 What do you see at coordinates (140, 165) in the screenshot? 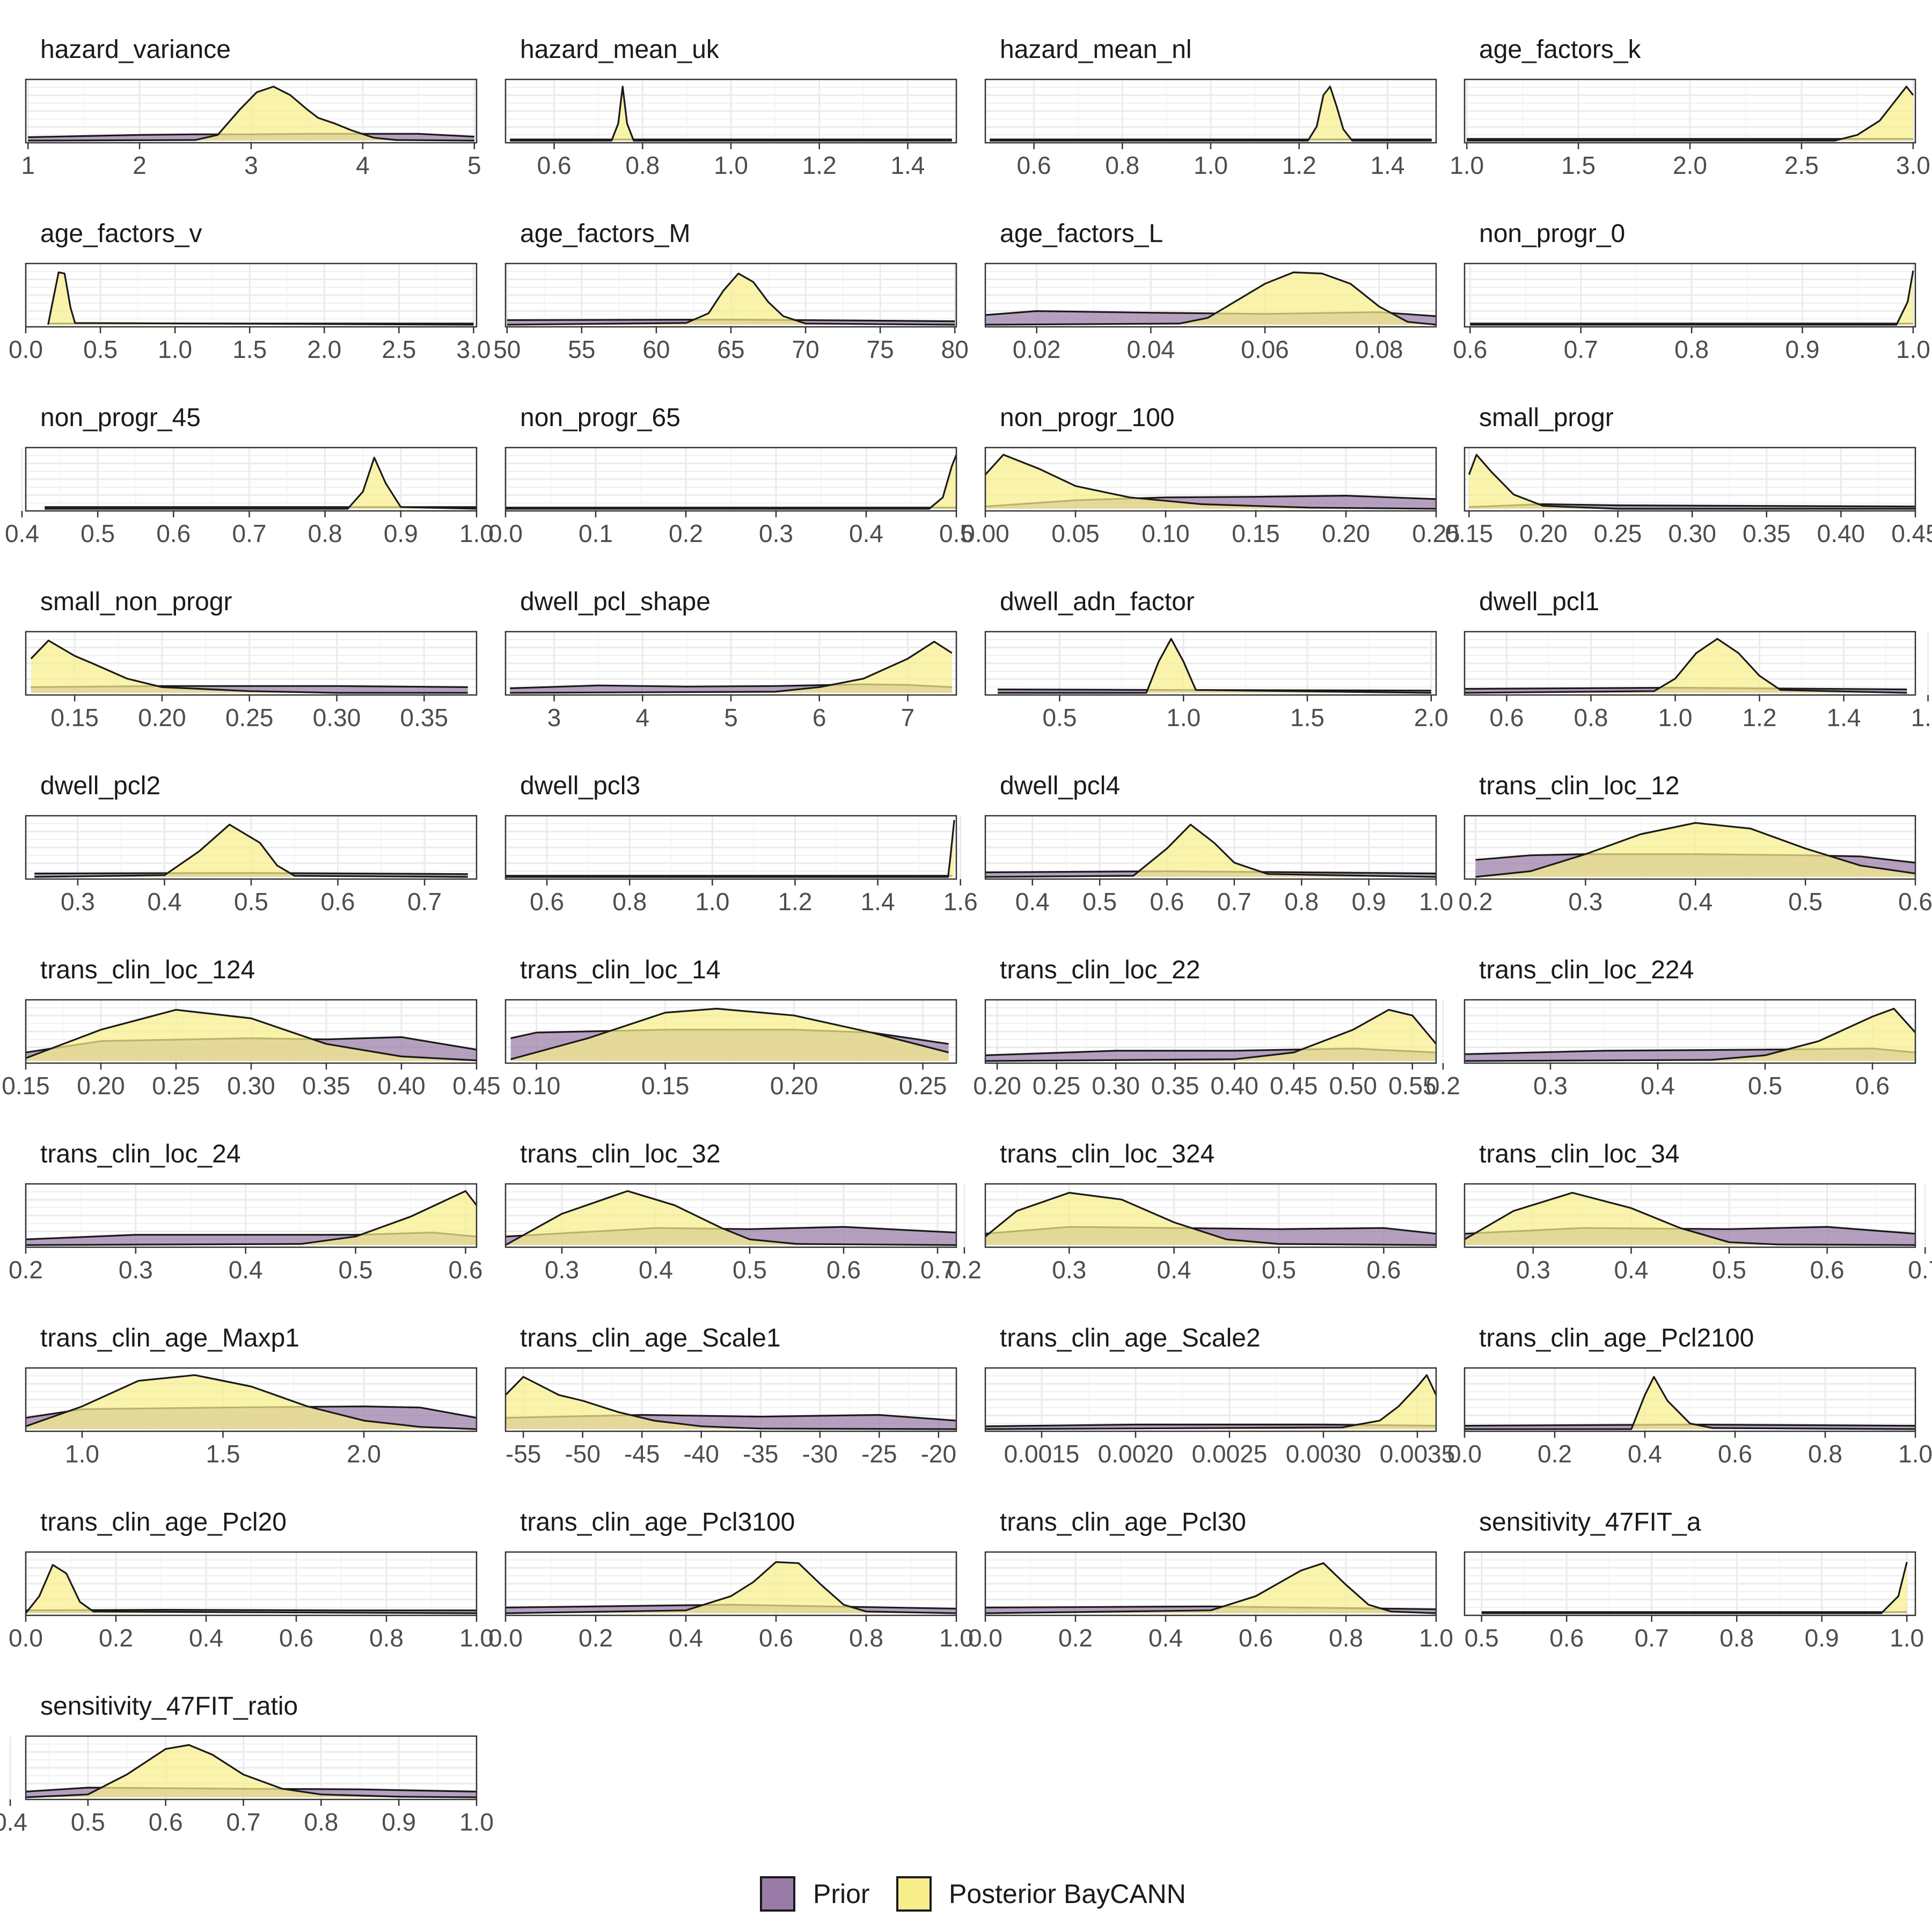
I see `x-tick-label: 2` at bounding box center [140, 165].